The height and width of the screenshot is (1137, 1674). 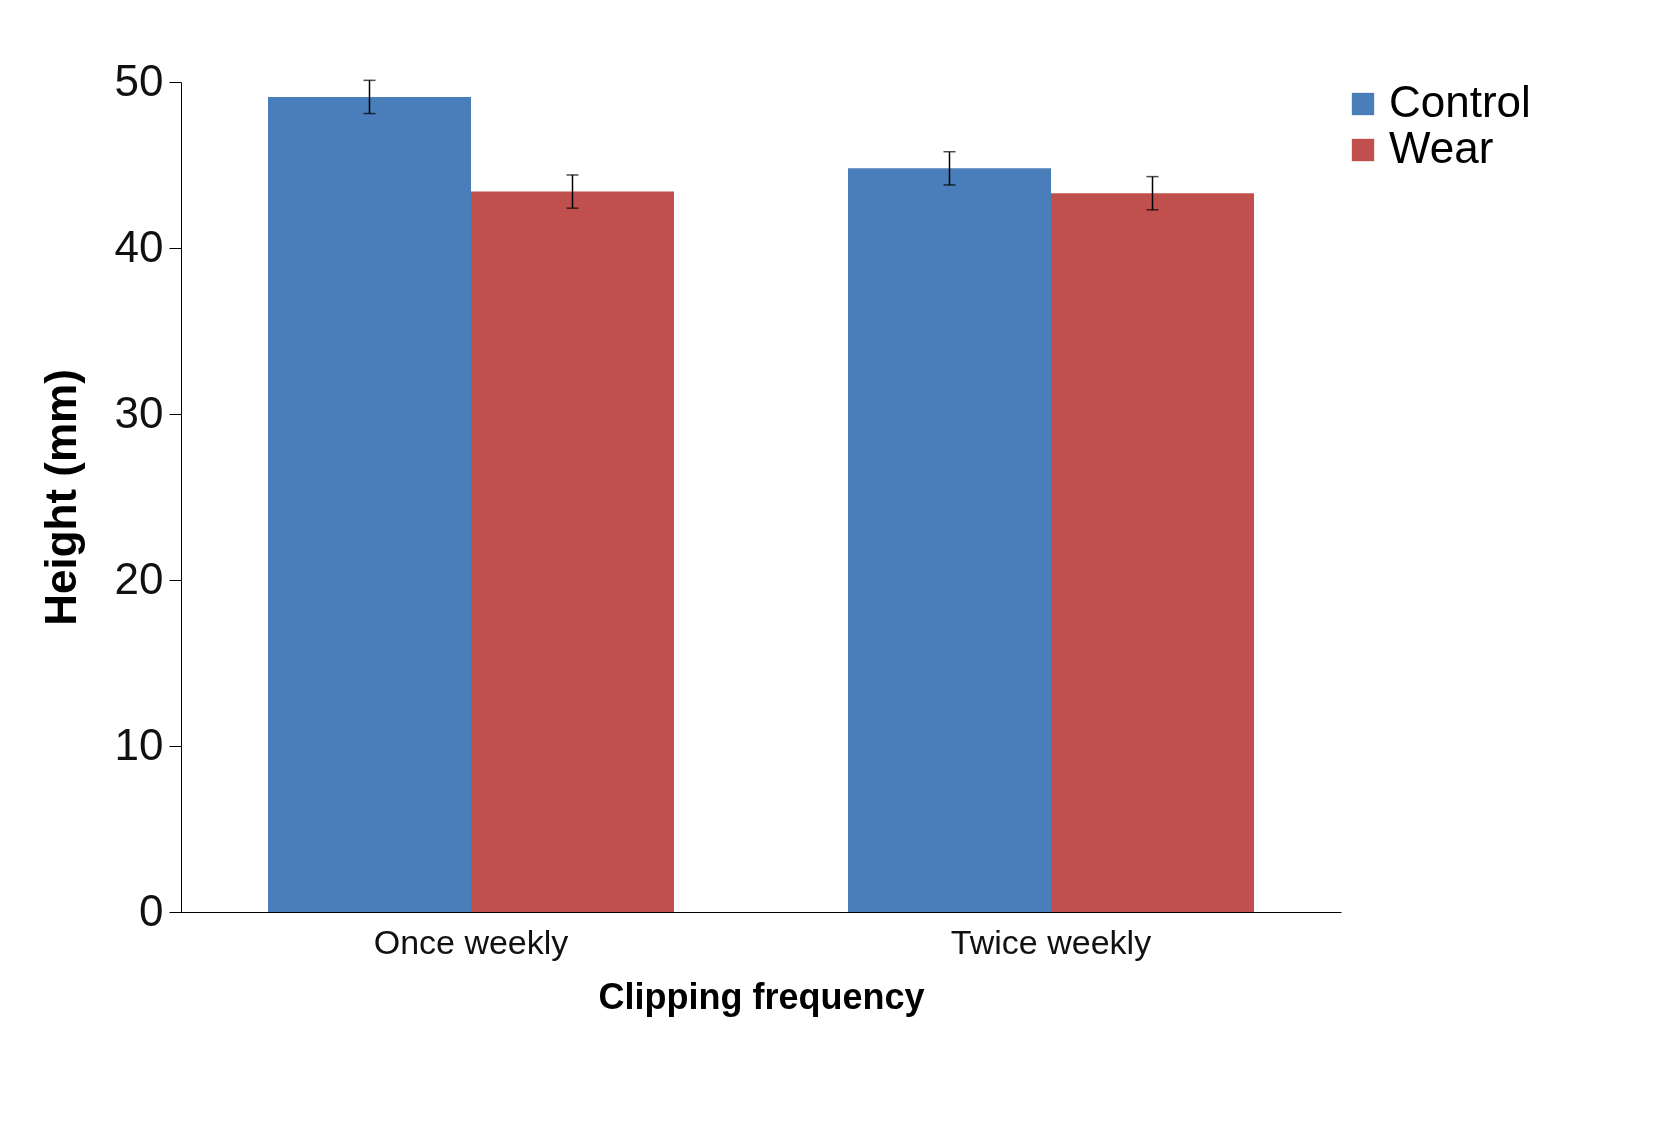 What do you see at coordinates (139, 578) in the screenshot?
I see `y-tick-label: 20` at bounding box center [139, 578].